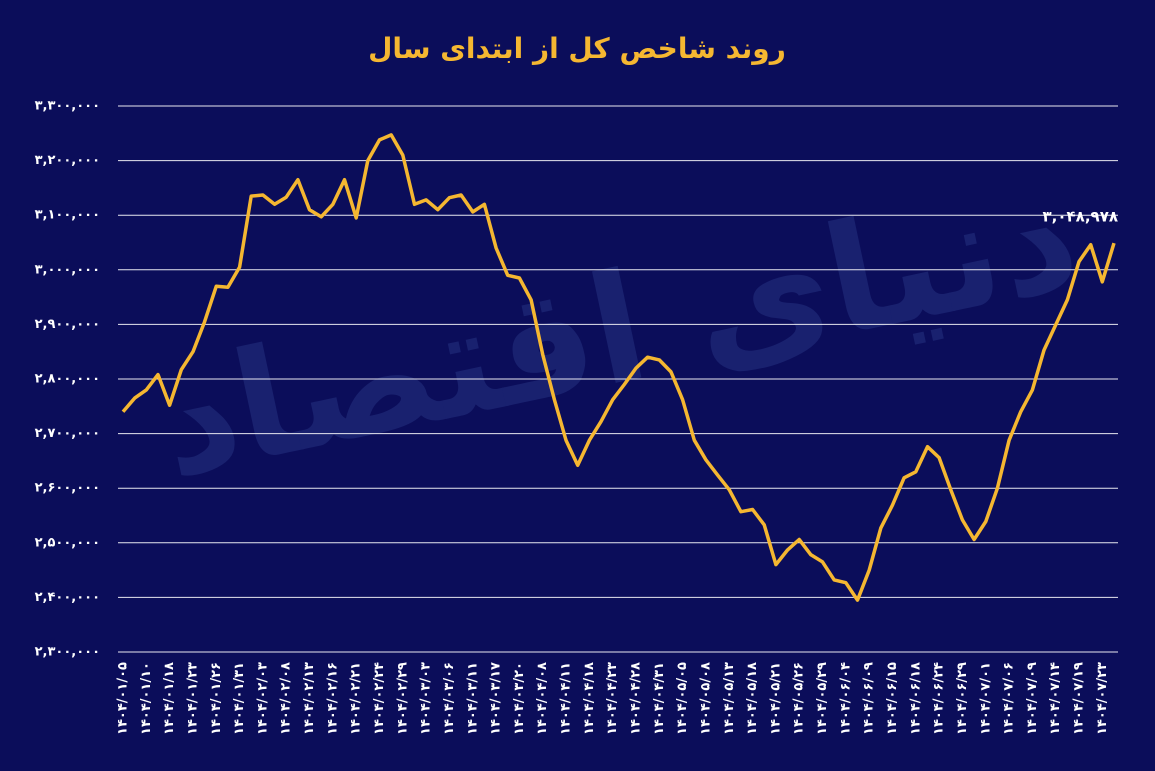 Image resolution: width=1155 pixels, height=771 pixels. Describe the element at coordinates (1080, 217) in the screenshot. I see `data-label: ۳,۰۴۸,۹۷۸` at that location.